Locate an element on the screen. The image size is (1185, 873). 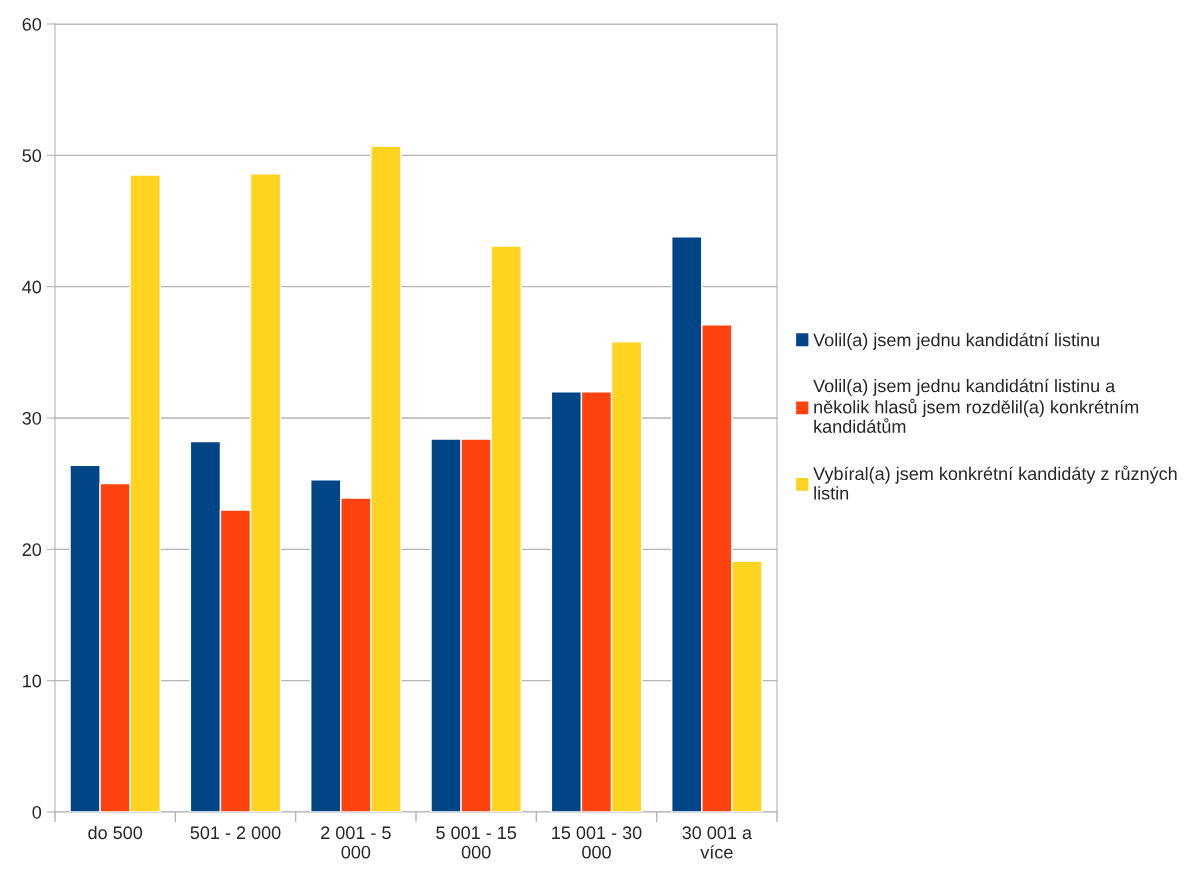
y-tick-label: 20 is located at coordinates (32, 550).